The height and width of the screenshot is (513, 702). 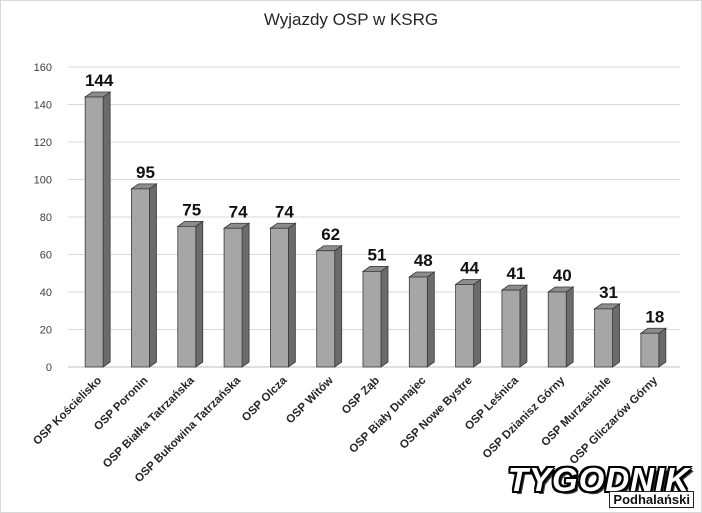 What do you see at coordinates (423, 260) in the screenshot?
I see `data-label: 48` at bounding box center [423, 260].